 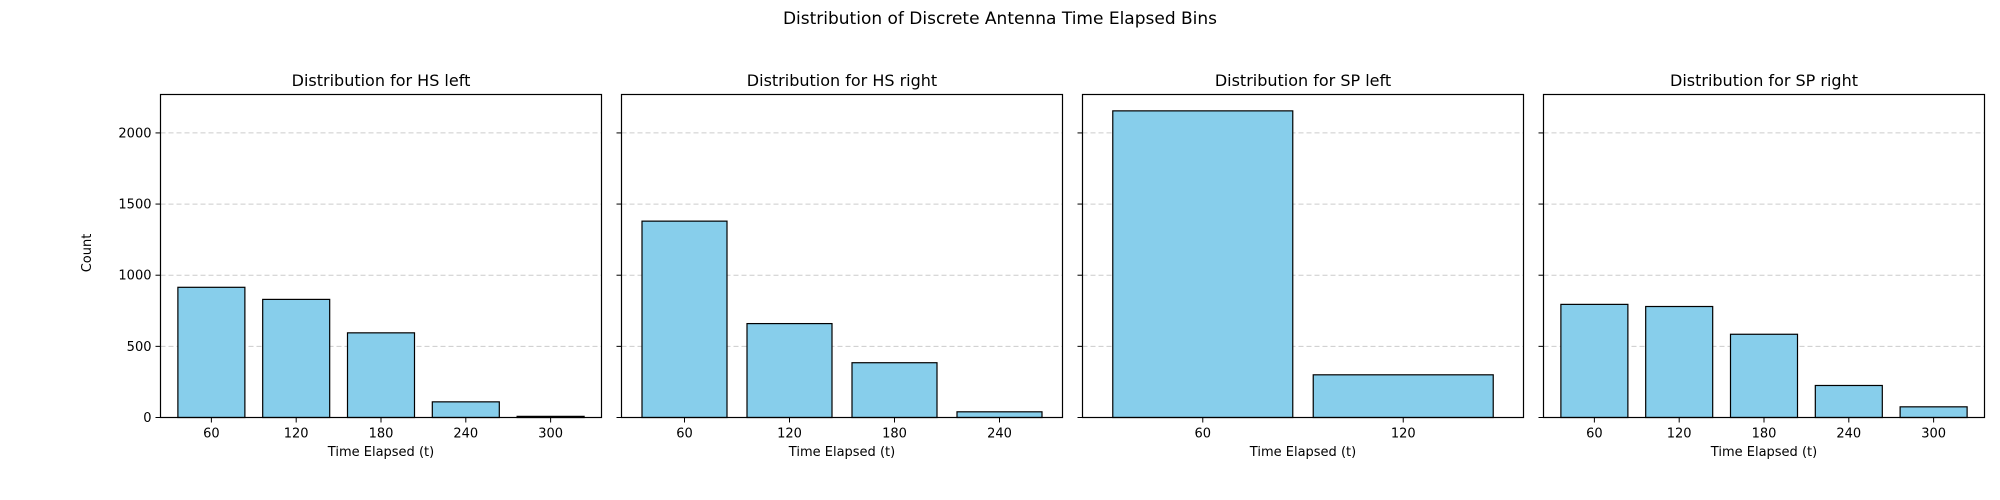 What do you see at coordinates (1303, 80) in the screenshot?
I see `panel-title: Distribution for SP left` at bounding box center [1303, 80].